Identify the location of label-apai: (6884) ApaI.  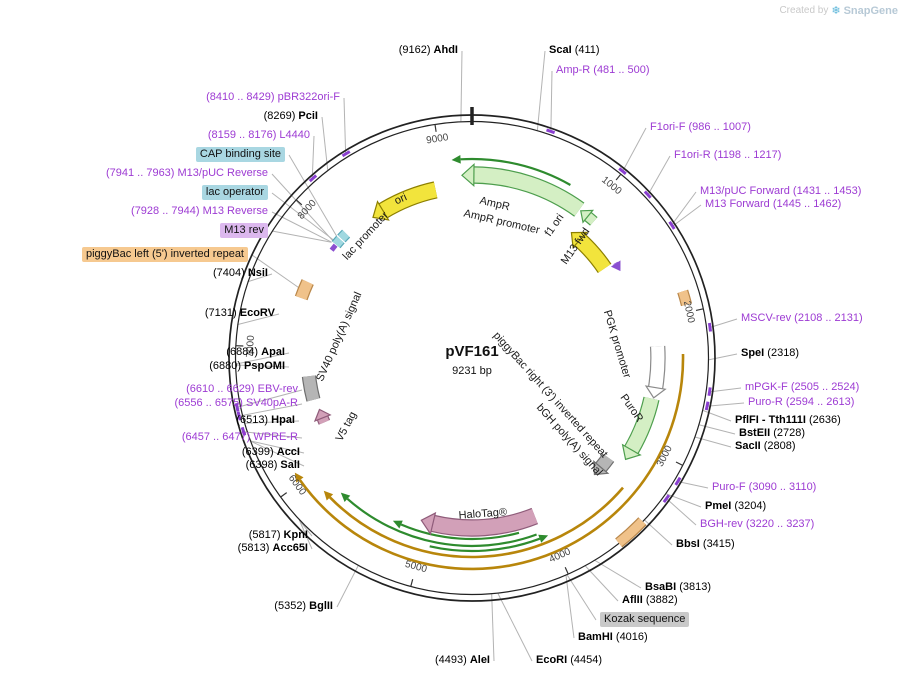
(255, 352).